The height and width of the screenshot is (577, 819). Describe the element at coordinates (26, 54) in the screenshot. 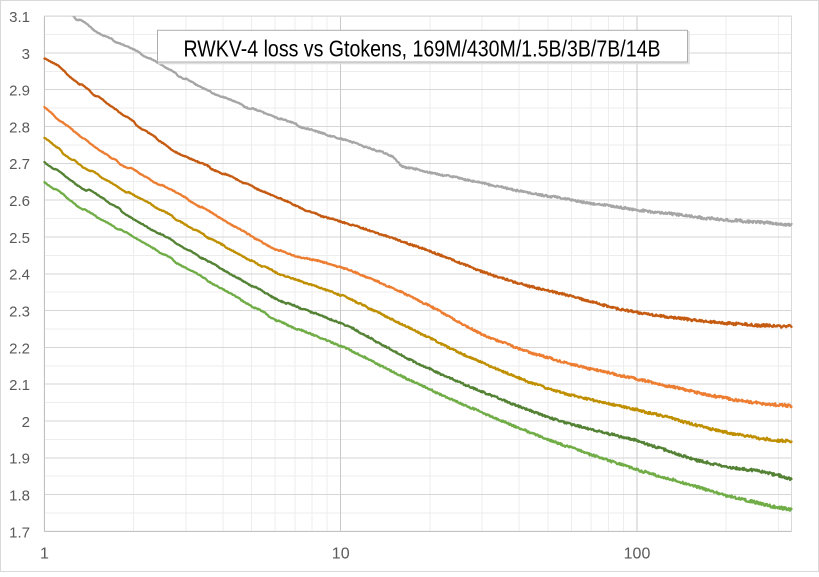

I see `svg-text: 3` at that location.